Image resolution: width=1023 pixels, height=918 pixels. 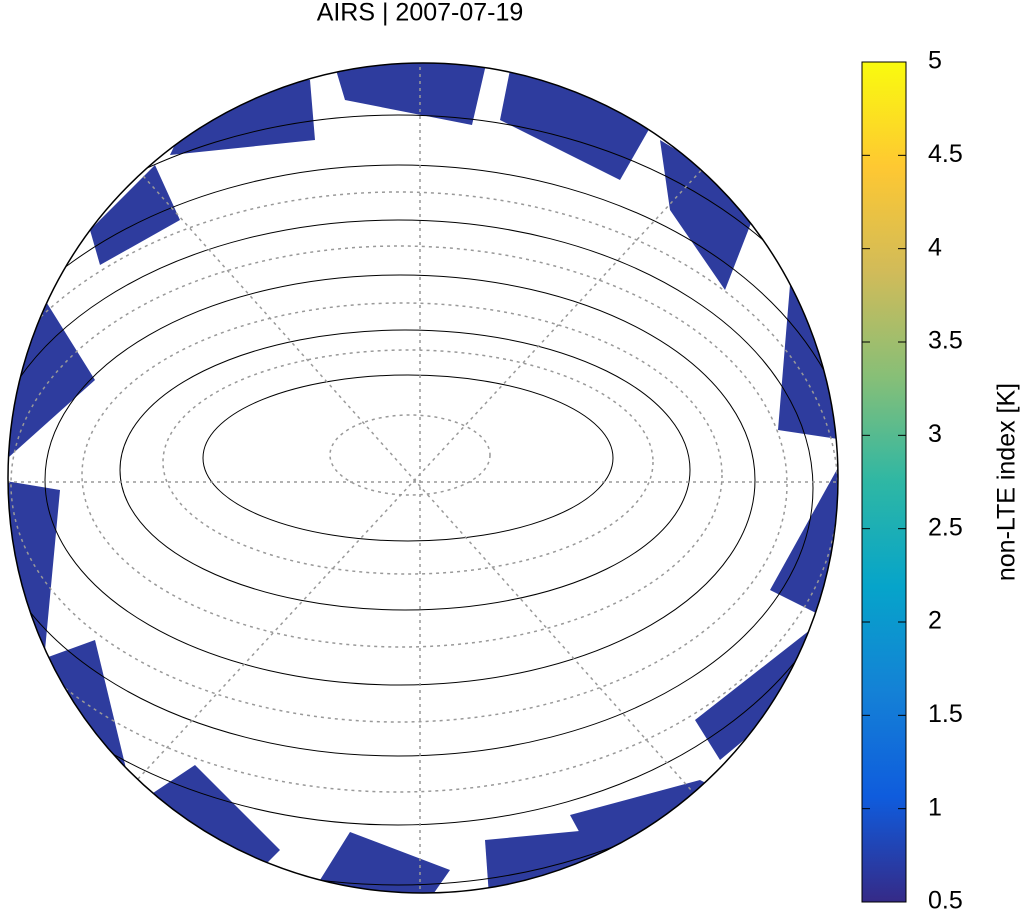 What do you see at coordinates (420, 13) in the screenshot?
I see `title: AIRS | 2007-07-19` at bounding box center [420, 13].